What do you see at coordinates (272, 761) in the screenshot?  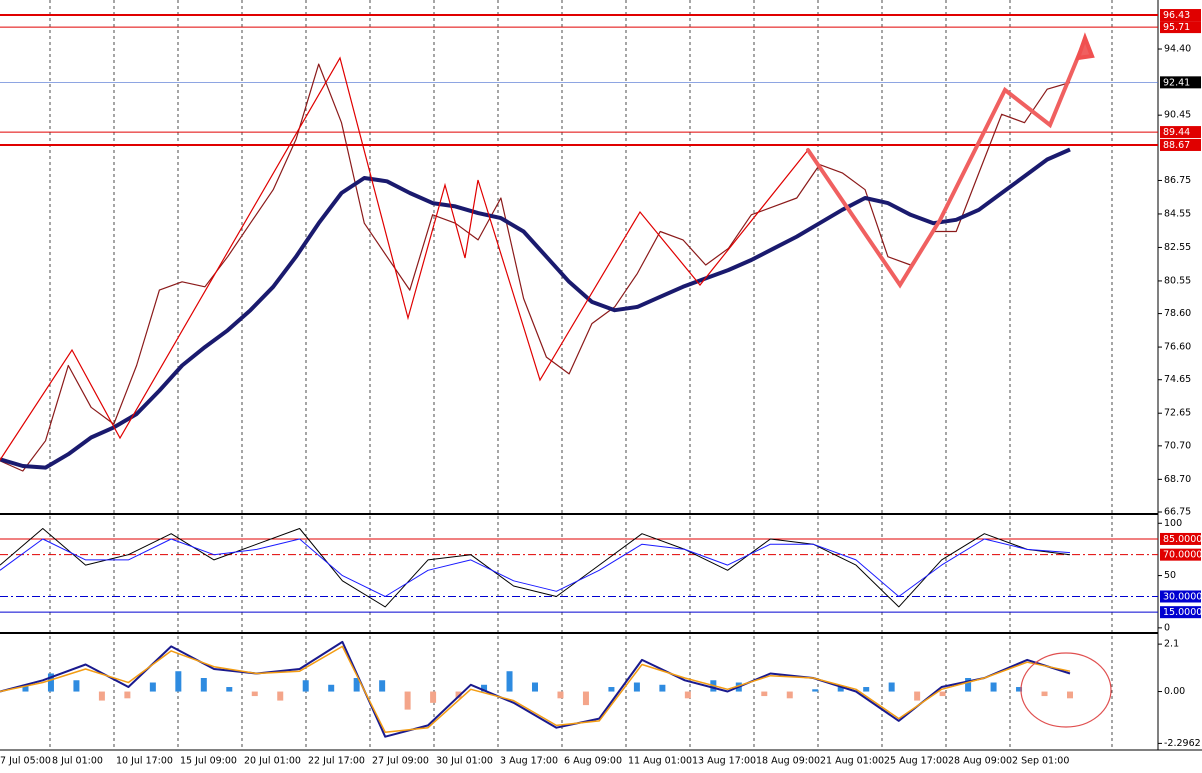 I see `x-tick-label: 20 Jul 01:00` at bounding box center [272, 761].